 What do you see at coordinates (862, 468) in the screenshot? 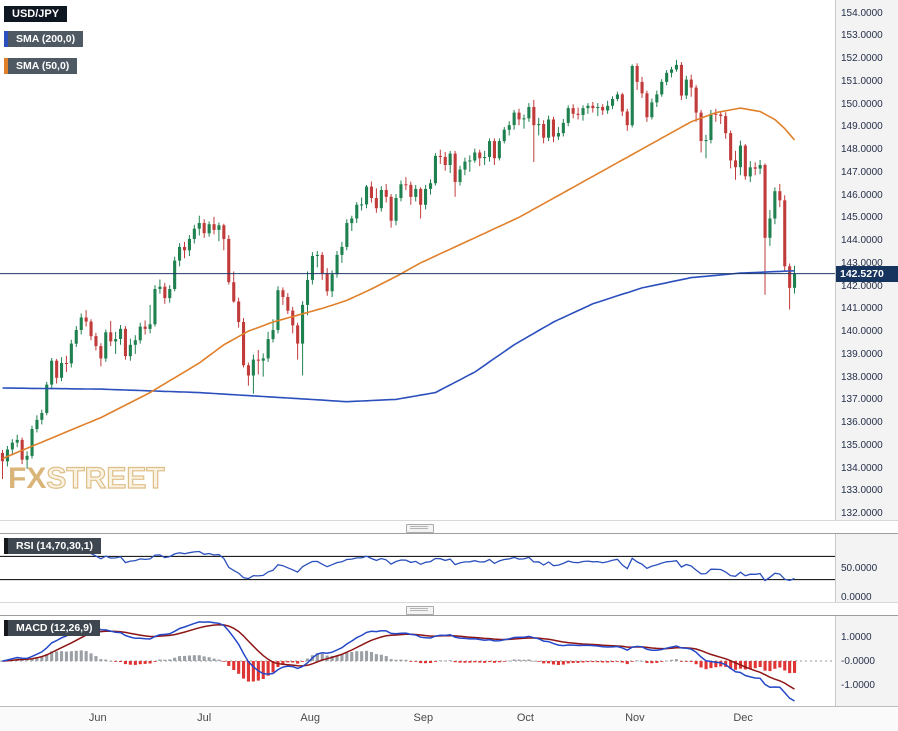
I see `price-tick-label: 134.0000` at bounding box center [862, 468].